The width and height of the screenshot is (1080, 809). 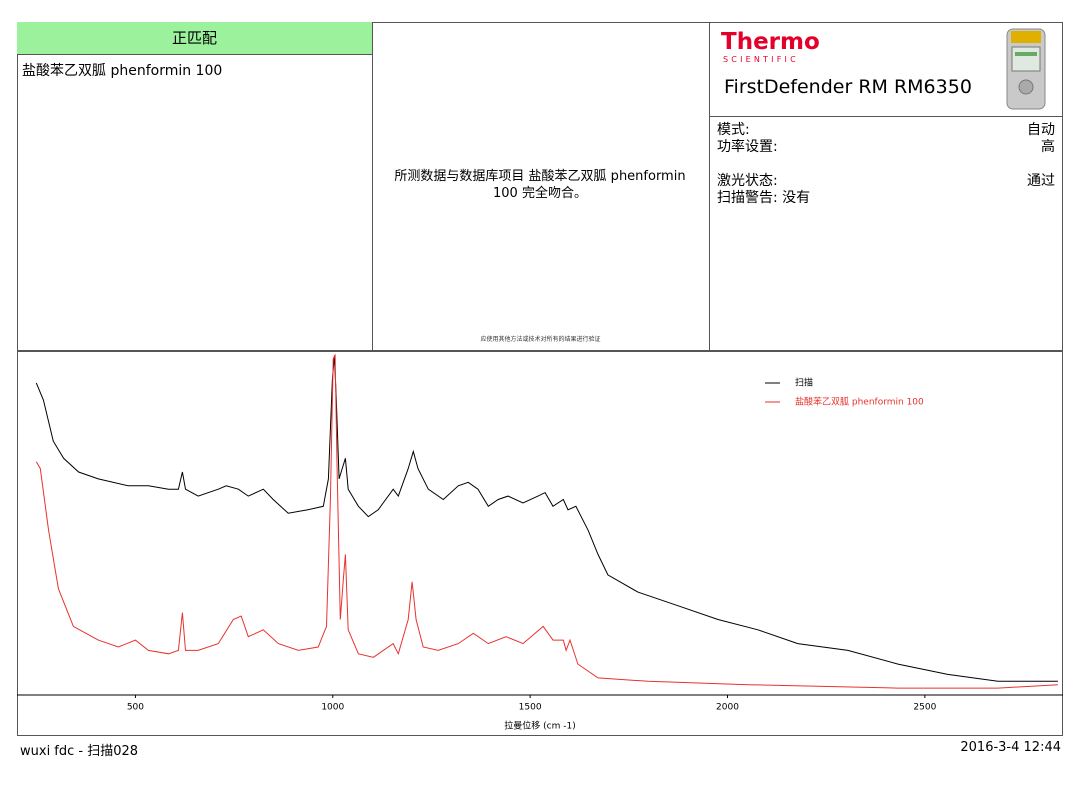 What do you see at coordinates (540, 185) in the screenshot?
I see `match-message: 所测数据与数据库项目 盐酸苯乙双胍 phenformin 100 完全吻合。` at bounding box center [540, 185].